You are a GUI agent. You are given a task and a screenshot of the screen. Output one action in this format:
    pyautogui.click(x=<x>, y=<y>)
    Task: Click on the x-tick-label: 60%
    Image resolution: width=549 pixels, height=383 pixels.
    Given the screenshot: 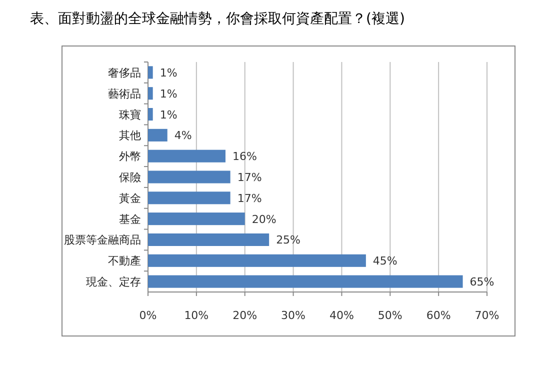 What is the action you would take?
    pyautogui.click(x=438, y=315)
    